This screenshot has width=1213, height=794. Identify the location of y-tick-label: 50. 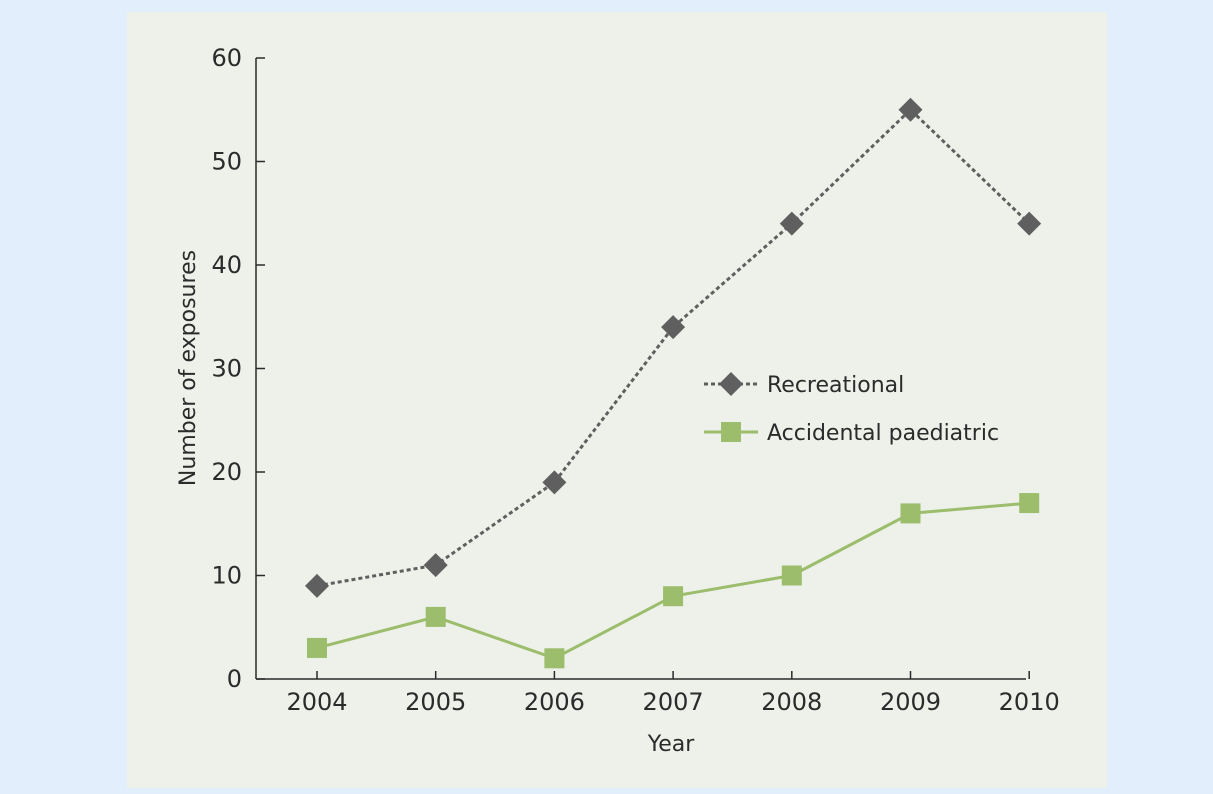
(226, 162).